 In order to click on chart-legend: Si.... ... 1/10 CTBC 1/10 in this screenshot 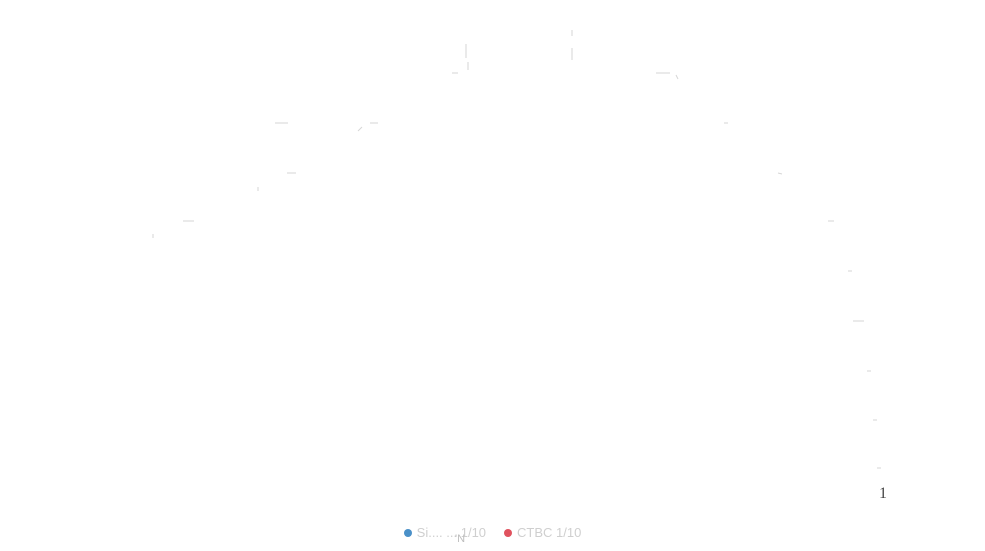, I will do `click(492, 534)`.